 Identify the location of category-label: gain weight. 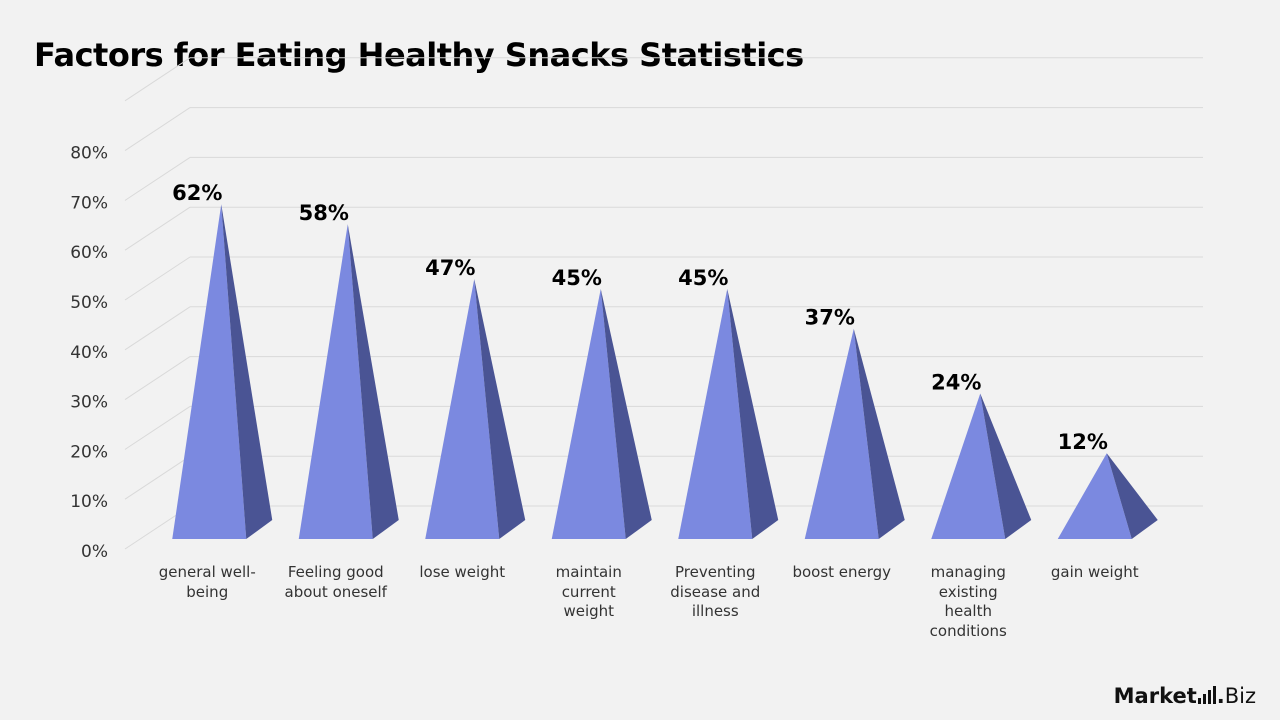
(1095, 573).